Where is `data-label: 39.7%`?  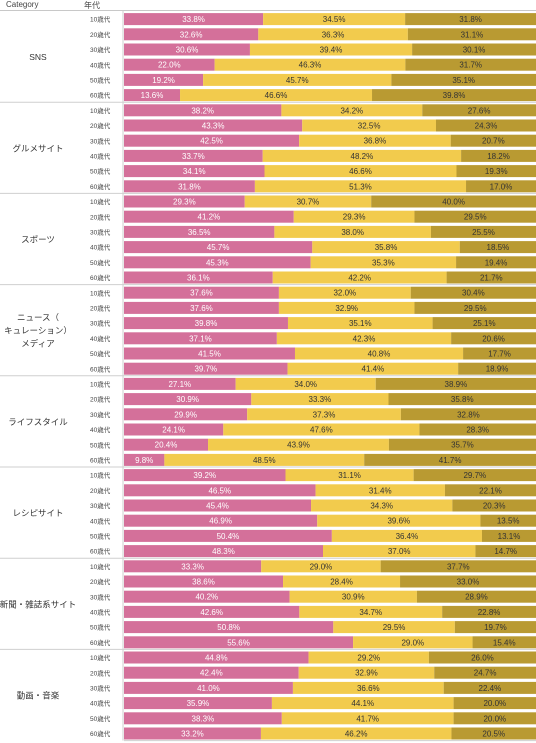
data-label: 39.7% is located at coordinates (205, 369).